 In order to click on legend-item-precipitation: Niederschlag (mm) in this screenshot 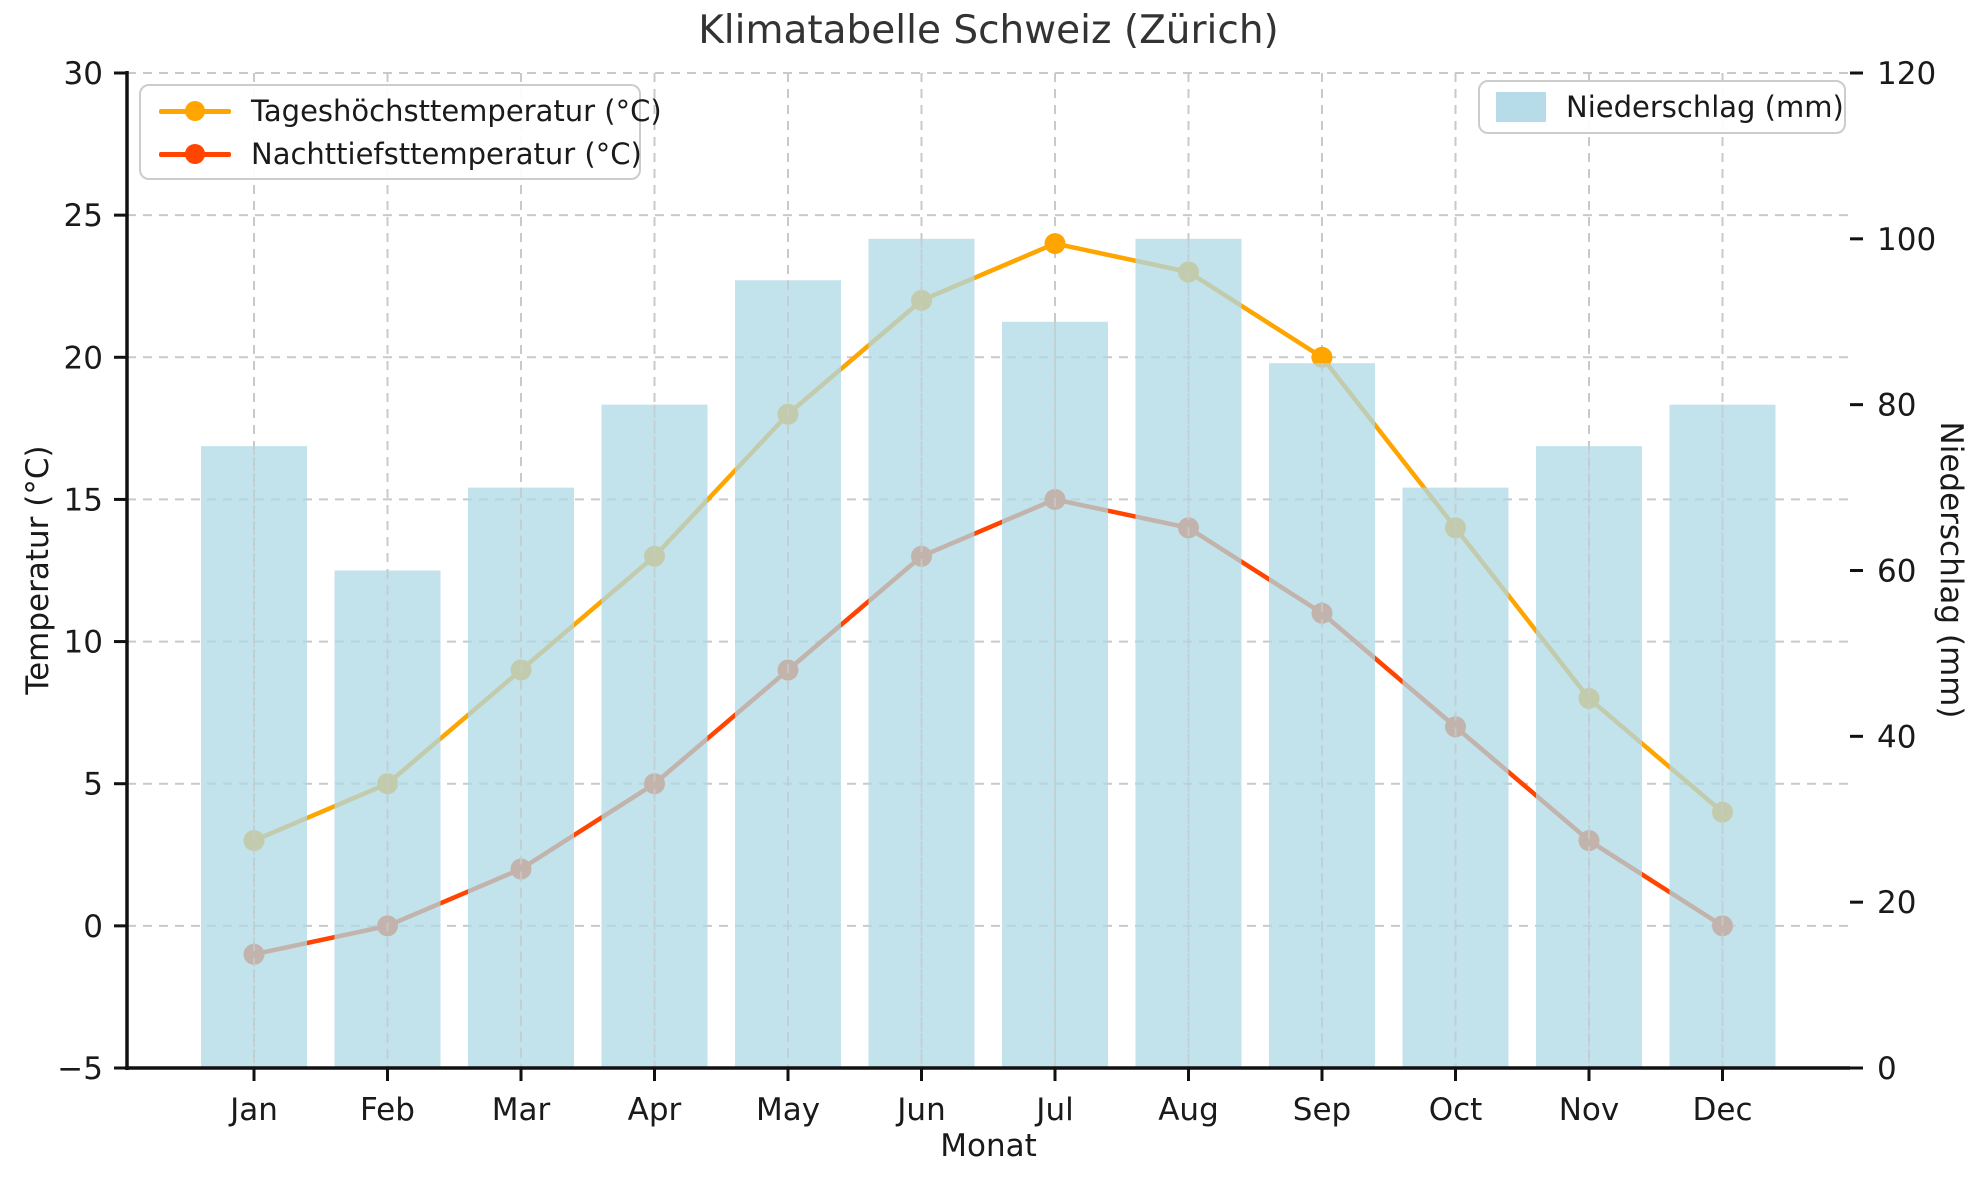, I will do `click(1670, 107)`.